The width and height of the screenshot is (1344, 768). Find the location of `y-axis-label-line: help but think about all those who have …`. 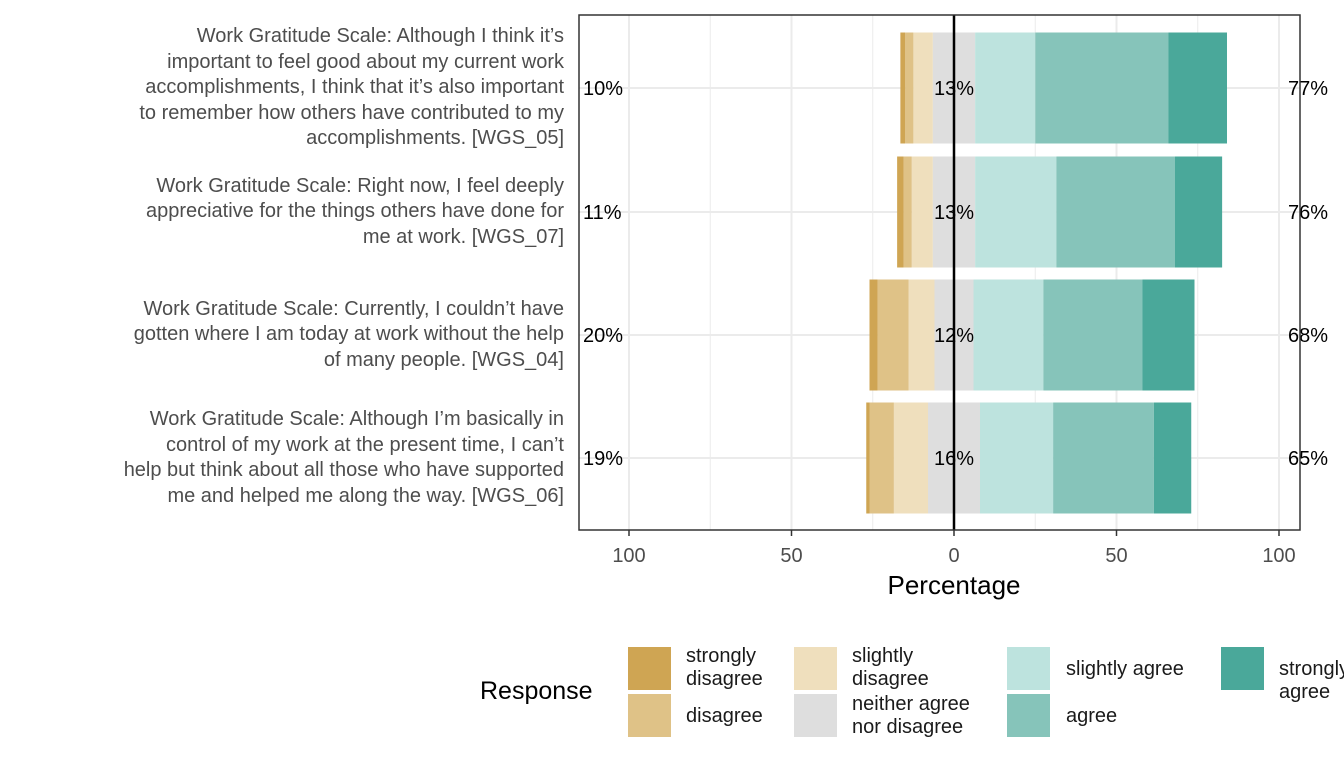

y-axis-label-line: help but think about all those who have … is located at coordinates (343, 470).